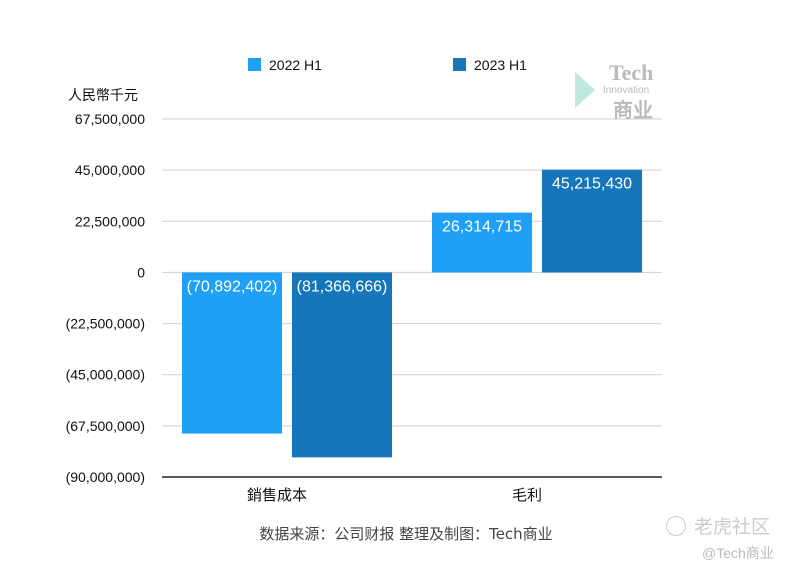  What do you see at coordinates (738, 553) in the screenshot?
I see `author-handle: @Tech商业` at bounding box center [738, 553].